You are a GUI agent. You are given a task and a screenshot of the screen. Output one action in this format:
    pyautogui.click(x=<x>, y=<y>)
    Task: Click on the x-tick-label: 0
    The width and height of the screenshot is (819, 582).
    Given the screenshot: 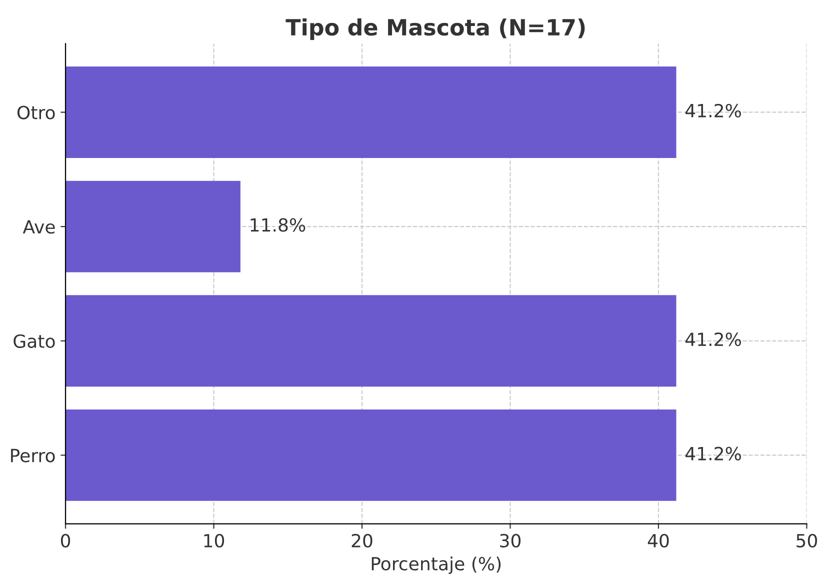 What is the action you would take?
    pyautogui.click(x=65, y=541)
    